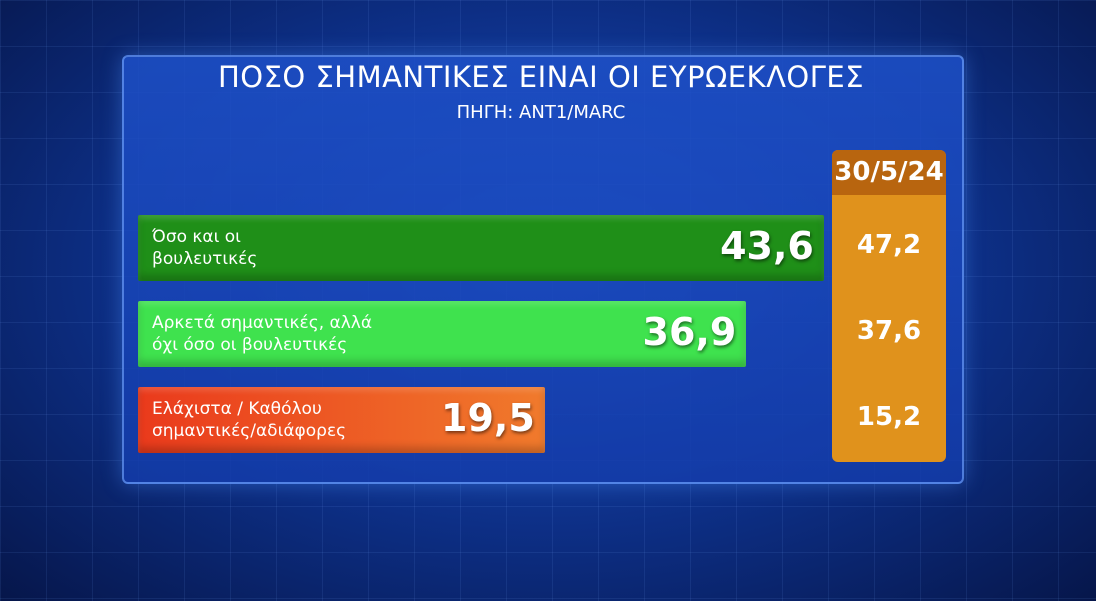 Image resolution: width=1096 pixels, height=601 pixels. What do you see at coordinates (488, 418) in the screenshot?
I see `value-label: 19,5` at bounding box center [488, 418].